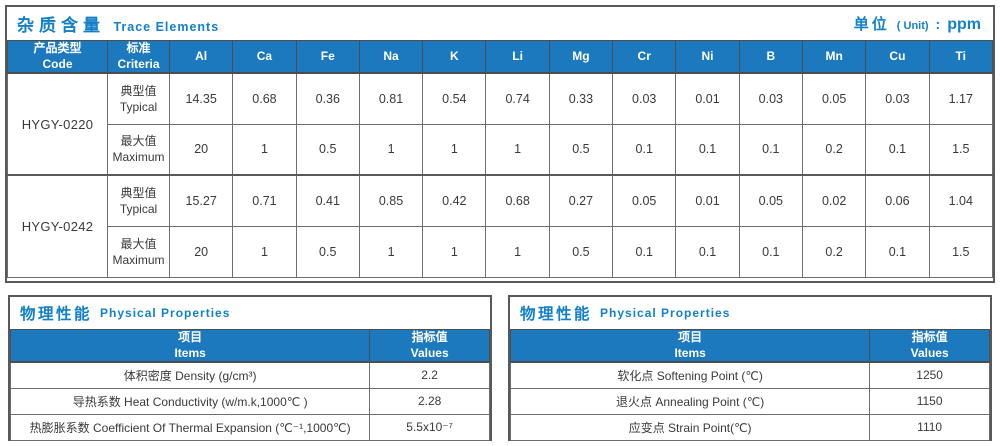 This screenshot has width=1000, height=446. What do you see at coordinates (690, 375) in the screenshot?
I see `item-cell: 软化点 Softening Point (℃)` at bounding box center [690, 375].